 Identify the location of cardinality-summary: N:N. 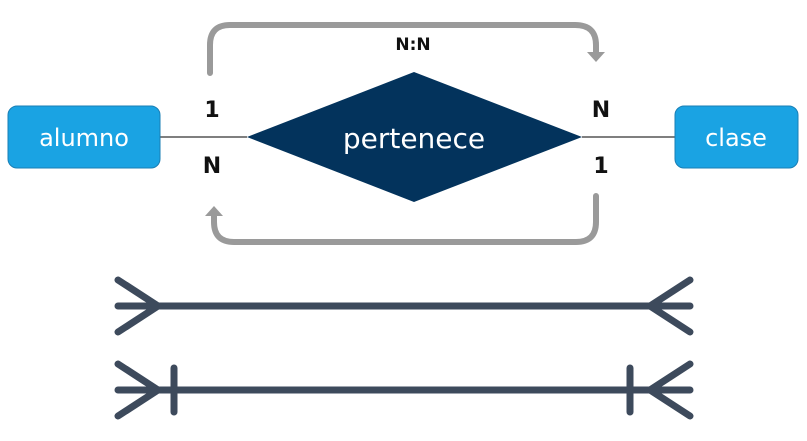
(412, 45).